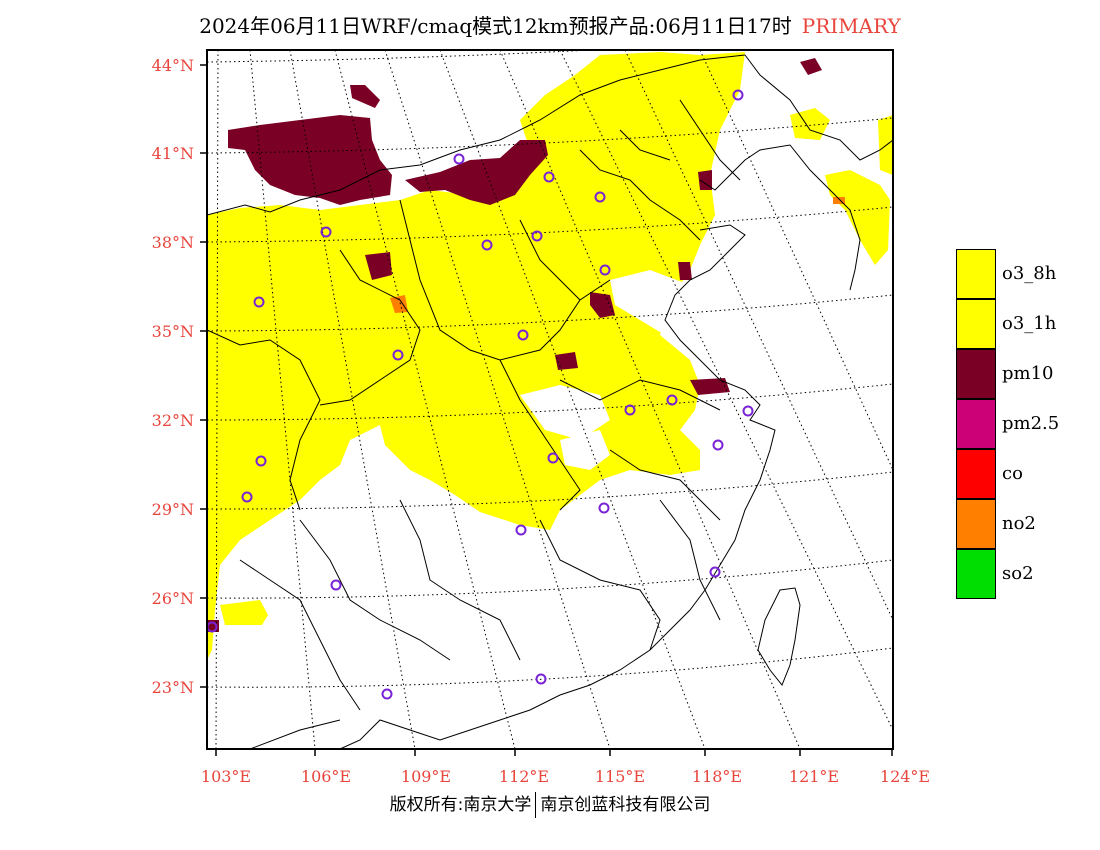 The image size is (1100, 850). I want to click on o3-region-northeast, so click(810, 124).